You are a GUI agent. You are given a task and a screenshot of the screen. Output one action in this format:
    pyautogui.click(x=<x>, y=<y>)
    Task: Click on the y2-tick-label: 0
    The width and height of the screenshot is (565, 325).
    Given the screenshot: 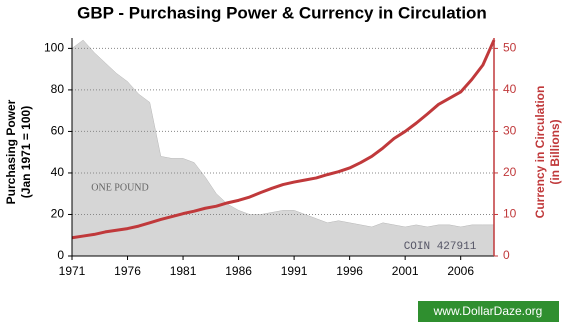 What is the action you would take?
    pyautogui.click(x=506, y=255)
    